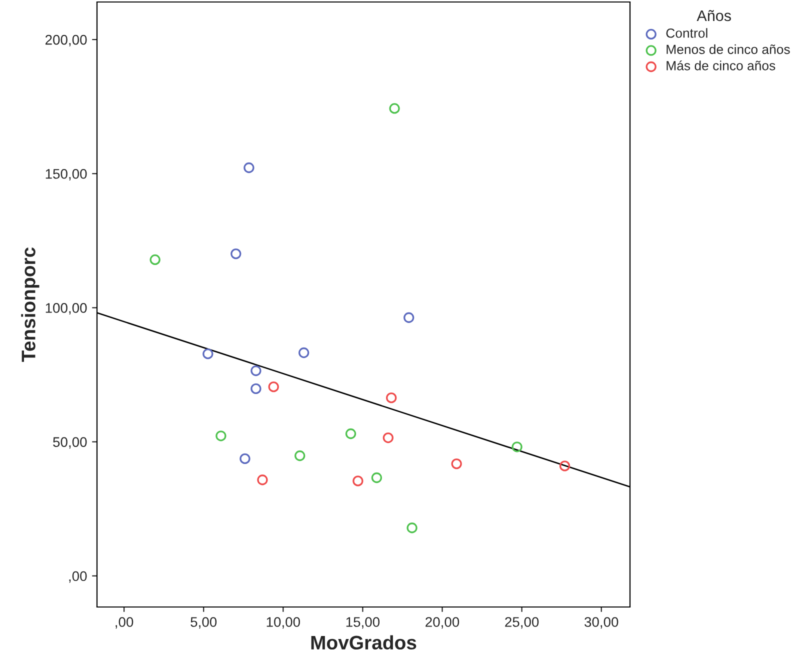 This screenshot has width=795, height=671. Describe the element at coordinates (30, 304) in the screenshot. I see `y-axis-title: Tensionporc` at that location.